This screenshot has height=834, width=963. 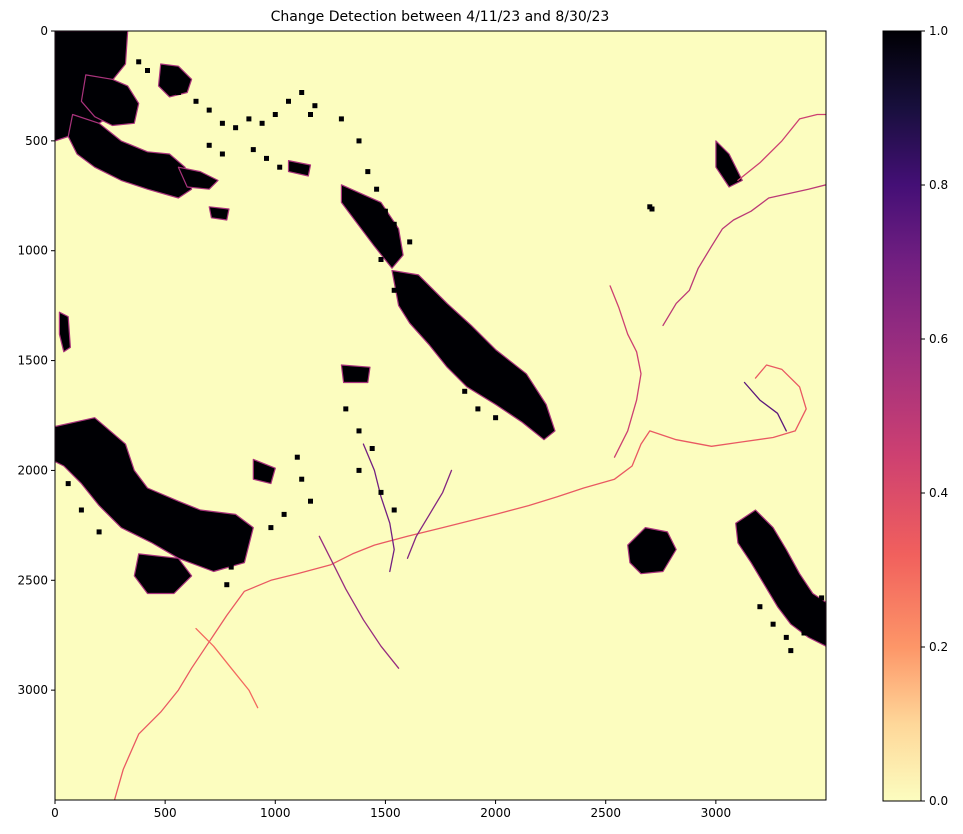 What do you see at coordinates (32, 251) in the screenshot?
I see `y-tick-label: 1000` at bounding box center [32, 251].